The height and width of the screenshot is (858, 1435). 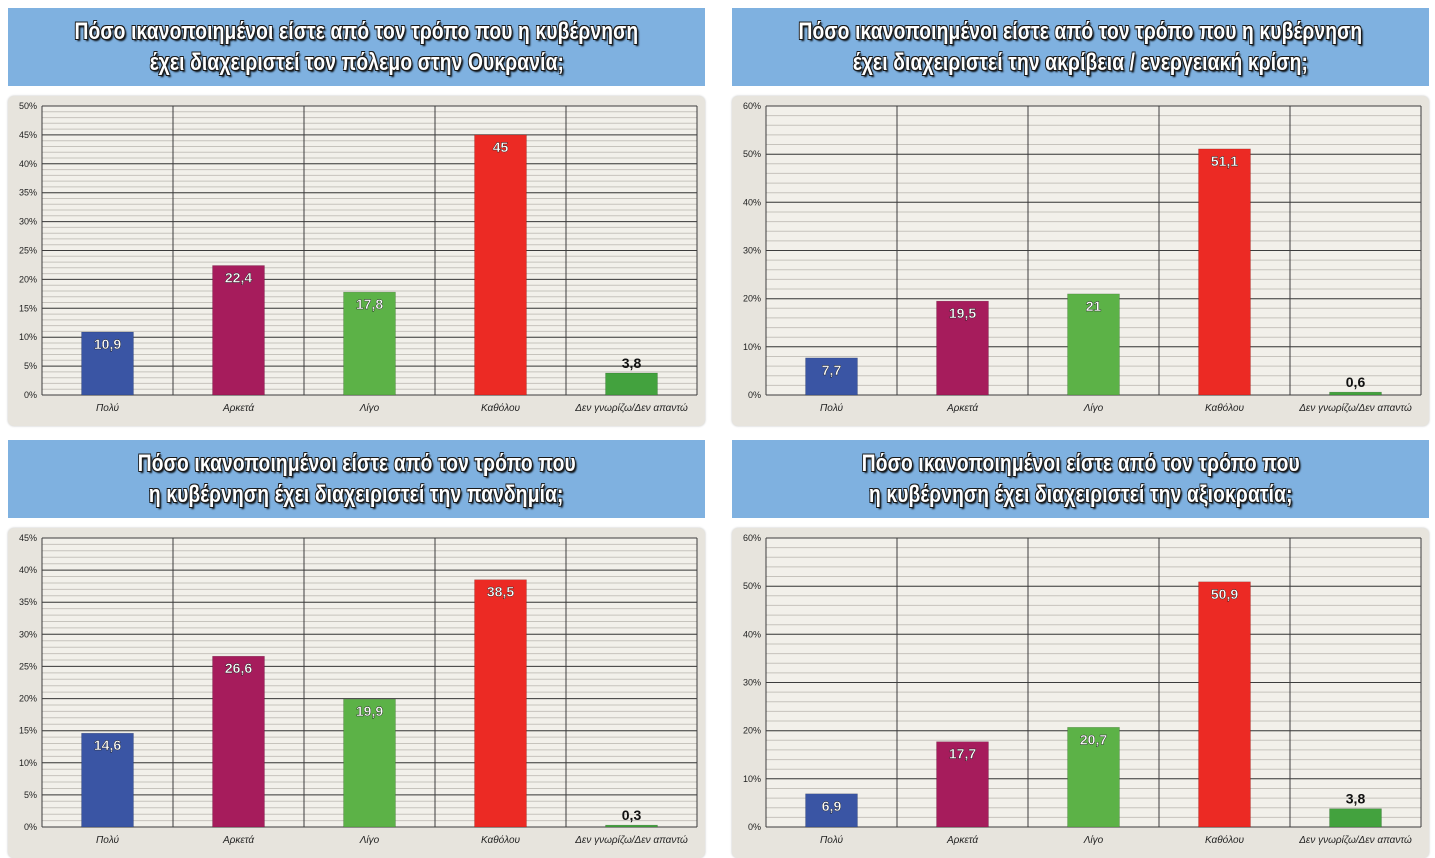 What do you see at coordinates (1224, 594) in the screenshot?
I see `data-label: 50,9` at bounding box center [1224, 594].